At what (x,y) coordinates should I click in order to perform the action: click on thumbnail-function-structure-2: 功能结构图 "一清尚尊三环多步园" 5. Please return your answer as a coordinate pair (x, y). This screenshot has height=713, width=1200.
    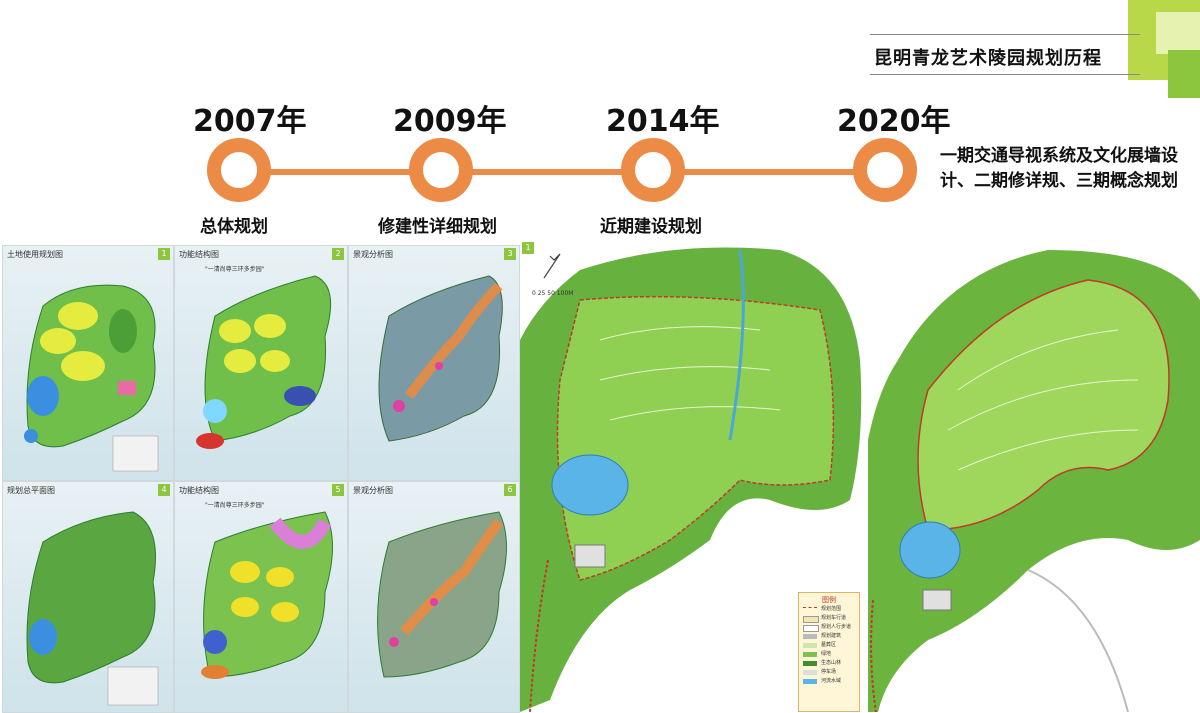
    Looking at the image, I should click on (261, 597).